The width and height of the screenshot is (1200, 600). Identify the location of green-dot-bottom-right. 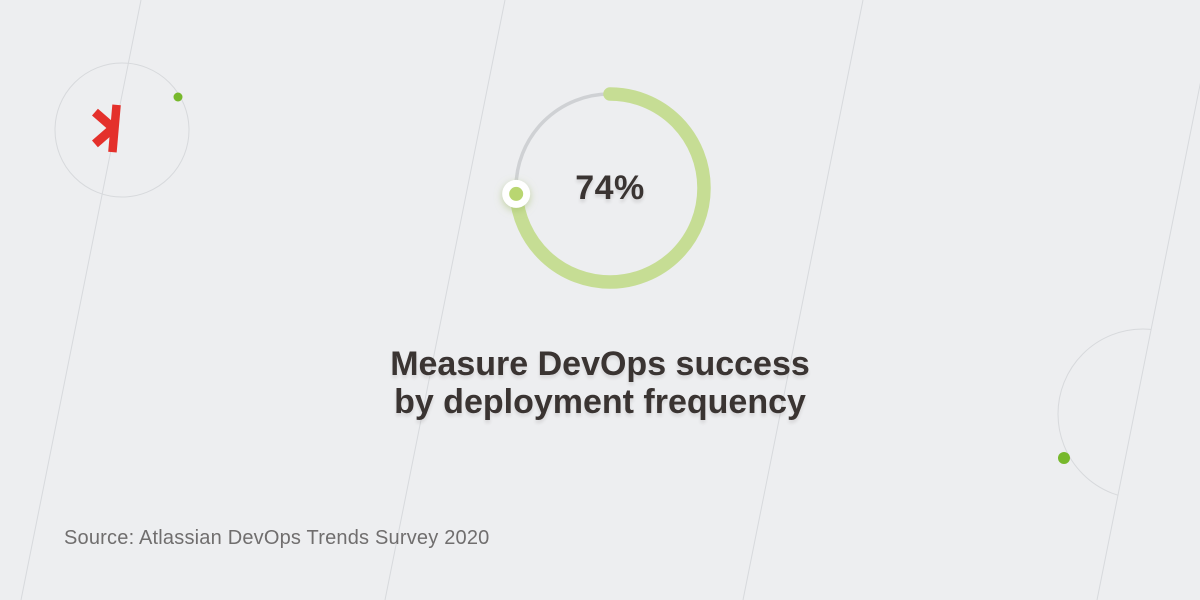
(1064, 458).